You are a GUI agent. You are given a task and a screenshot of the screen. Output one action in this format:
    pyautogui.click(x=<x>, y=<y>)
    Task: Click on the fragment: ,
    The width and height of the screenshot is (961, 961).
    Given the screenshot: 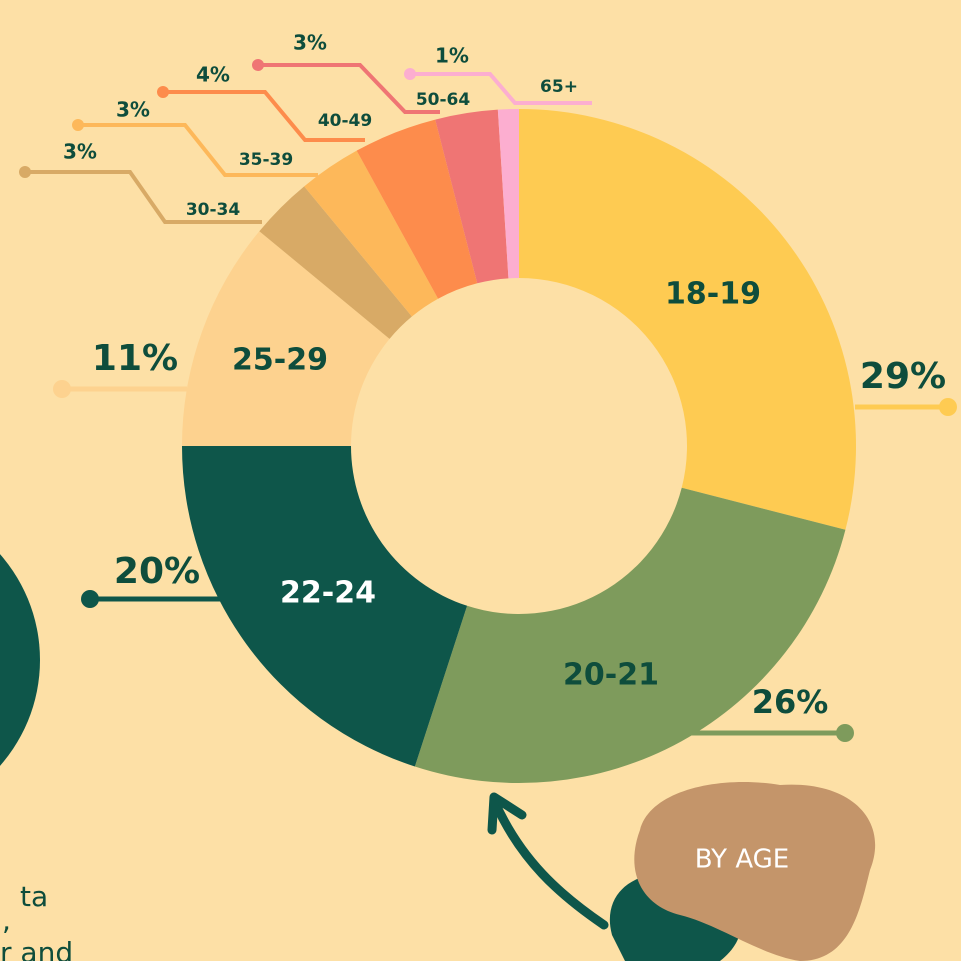 What is the action you would take?
    pyautogui.click(x=6, y=920)
    